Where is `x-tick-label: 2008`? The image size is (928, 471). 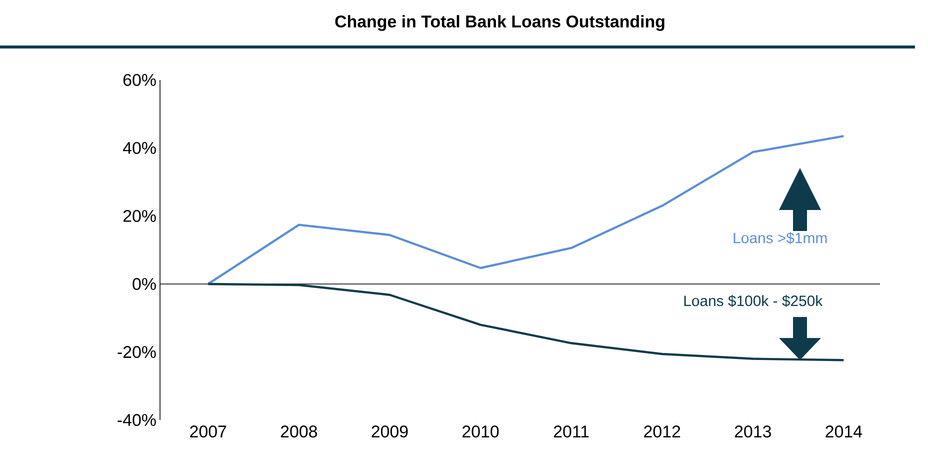
x-tick-label: 2008 is located at coordinates (299, 432).